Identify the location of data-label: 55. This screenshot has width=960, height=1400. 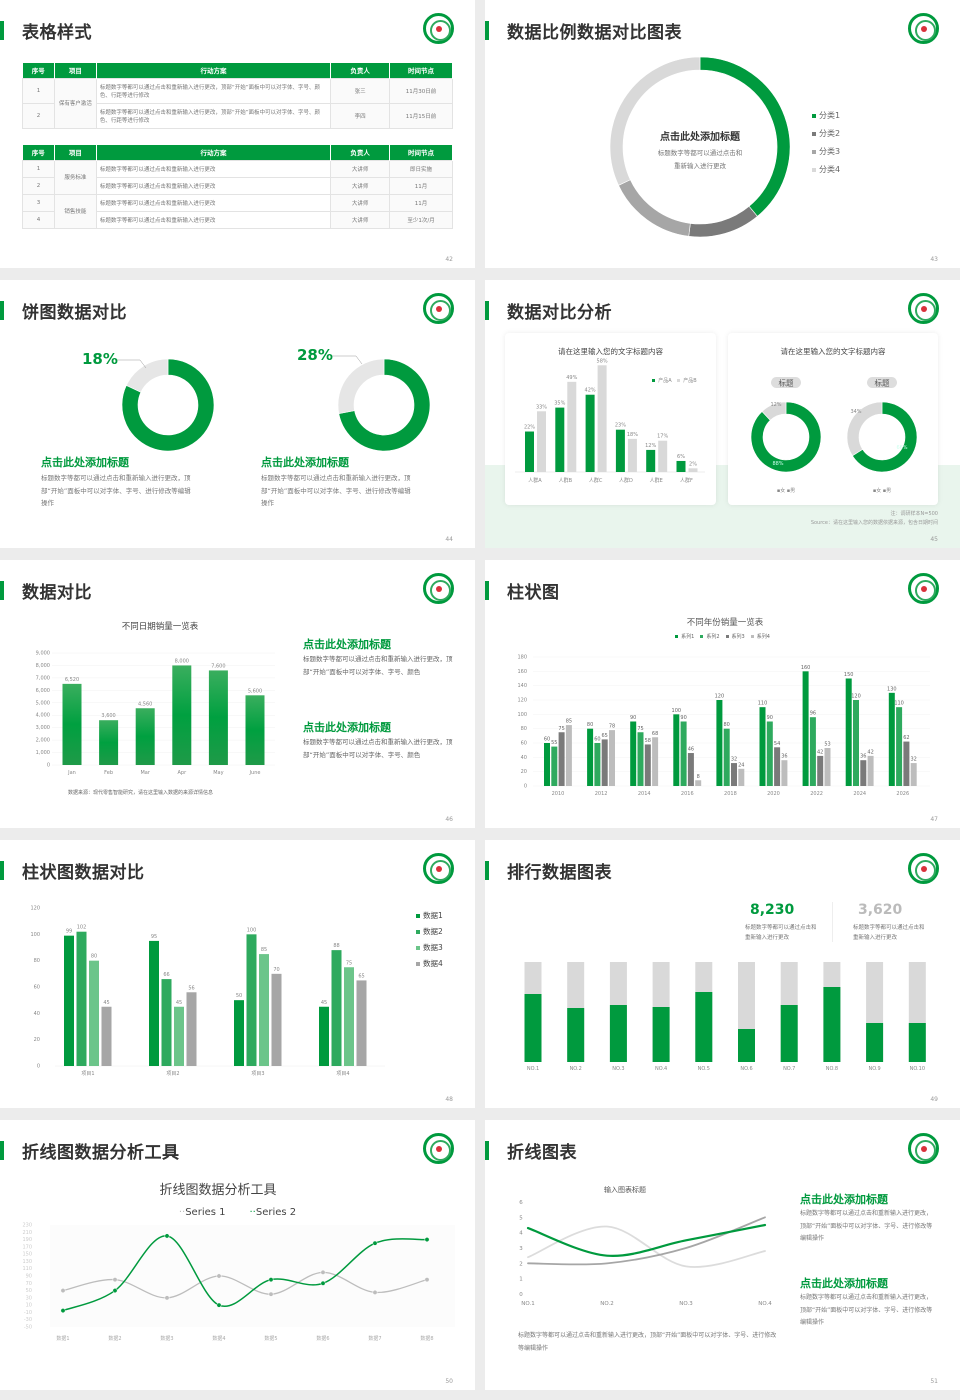
(554, 743).